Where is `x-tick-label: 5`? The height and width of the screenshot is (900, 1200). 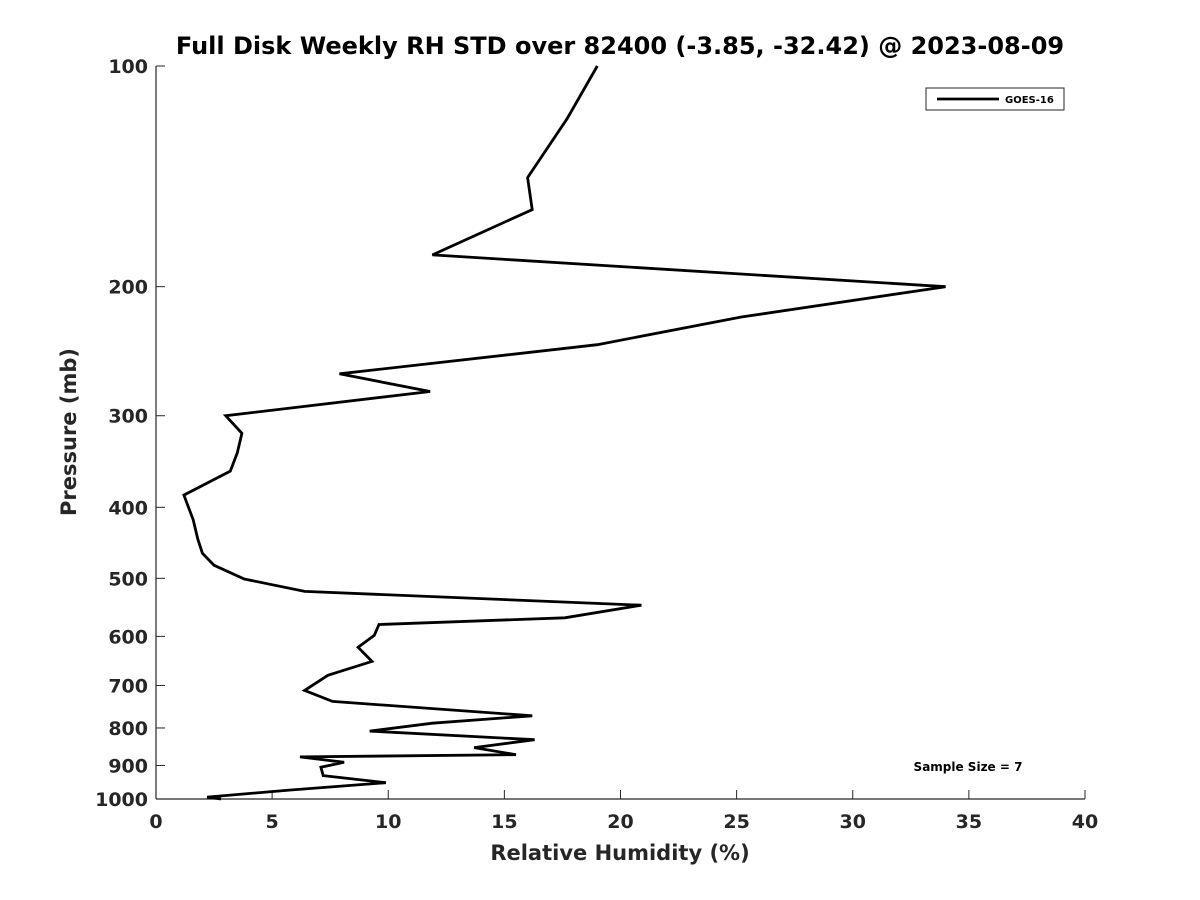 x-tick-label: 5 is located at coordinates (272, 822).